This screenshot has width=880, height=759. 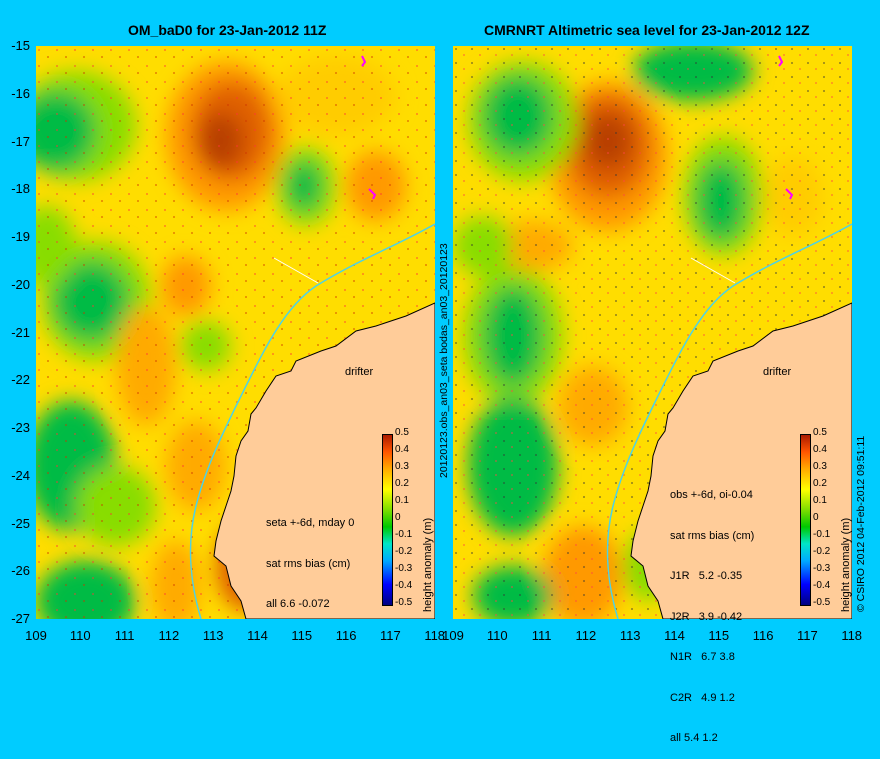 I want to click on y-tick-label: -15, so click(x=20, y=45).